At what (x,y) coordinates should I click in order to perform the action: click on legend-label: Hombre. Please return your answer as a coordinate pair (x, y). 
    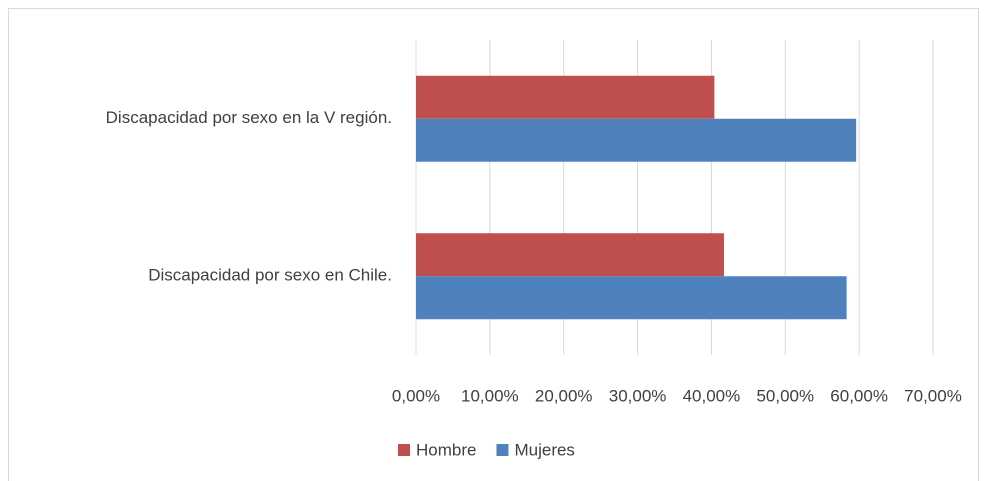
    Looking at the image, I should click on (446, 449).